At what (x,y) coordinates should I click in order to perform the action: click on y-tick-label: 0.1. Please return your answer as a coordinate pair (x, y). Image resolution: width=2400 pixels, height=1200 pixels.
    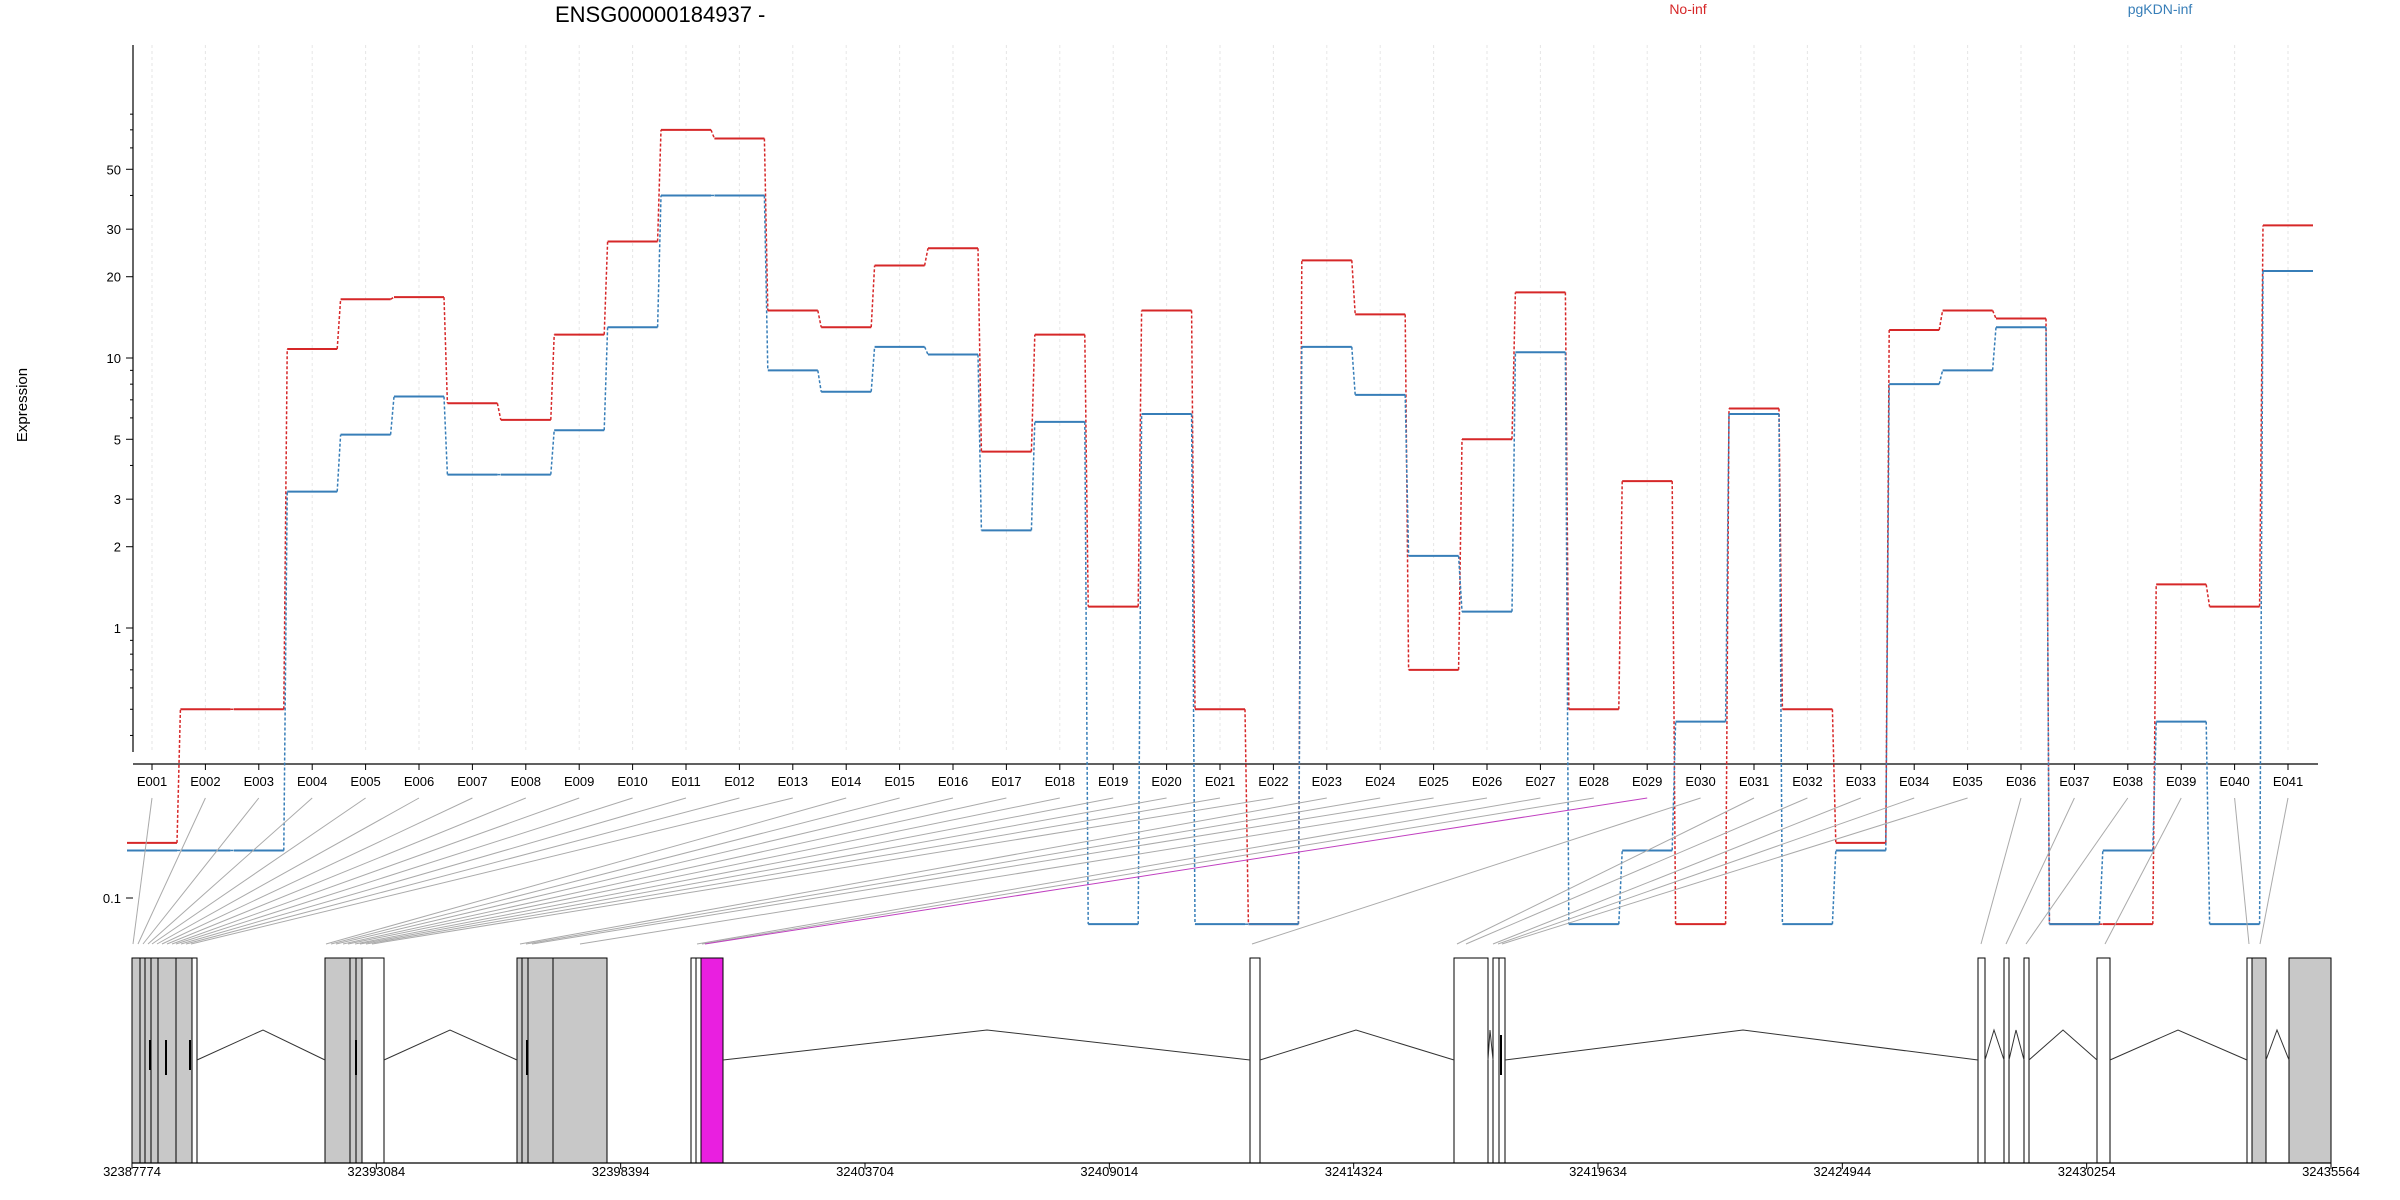
    Looking at the image, I should click on (112, 898).